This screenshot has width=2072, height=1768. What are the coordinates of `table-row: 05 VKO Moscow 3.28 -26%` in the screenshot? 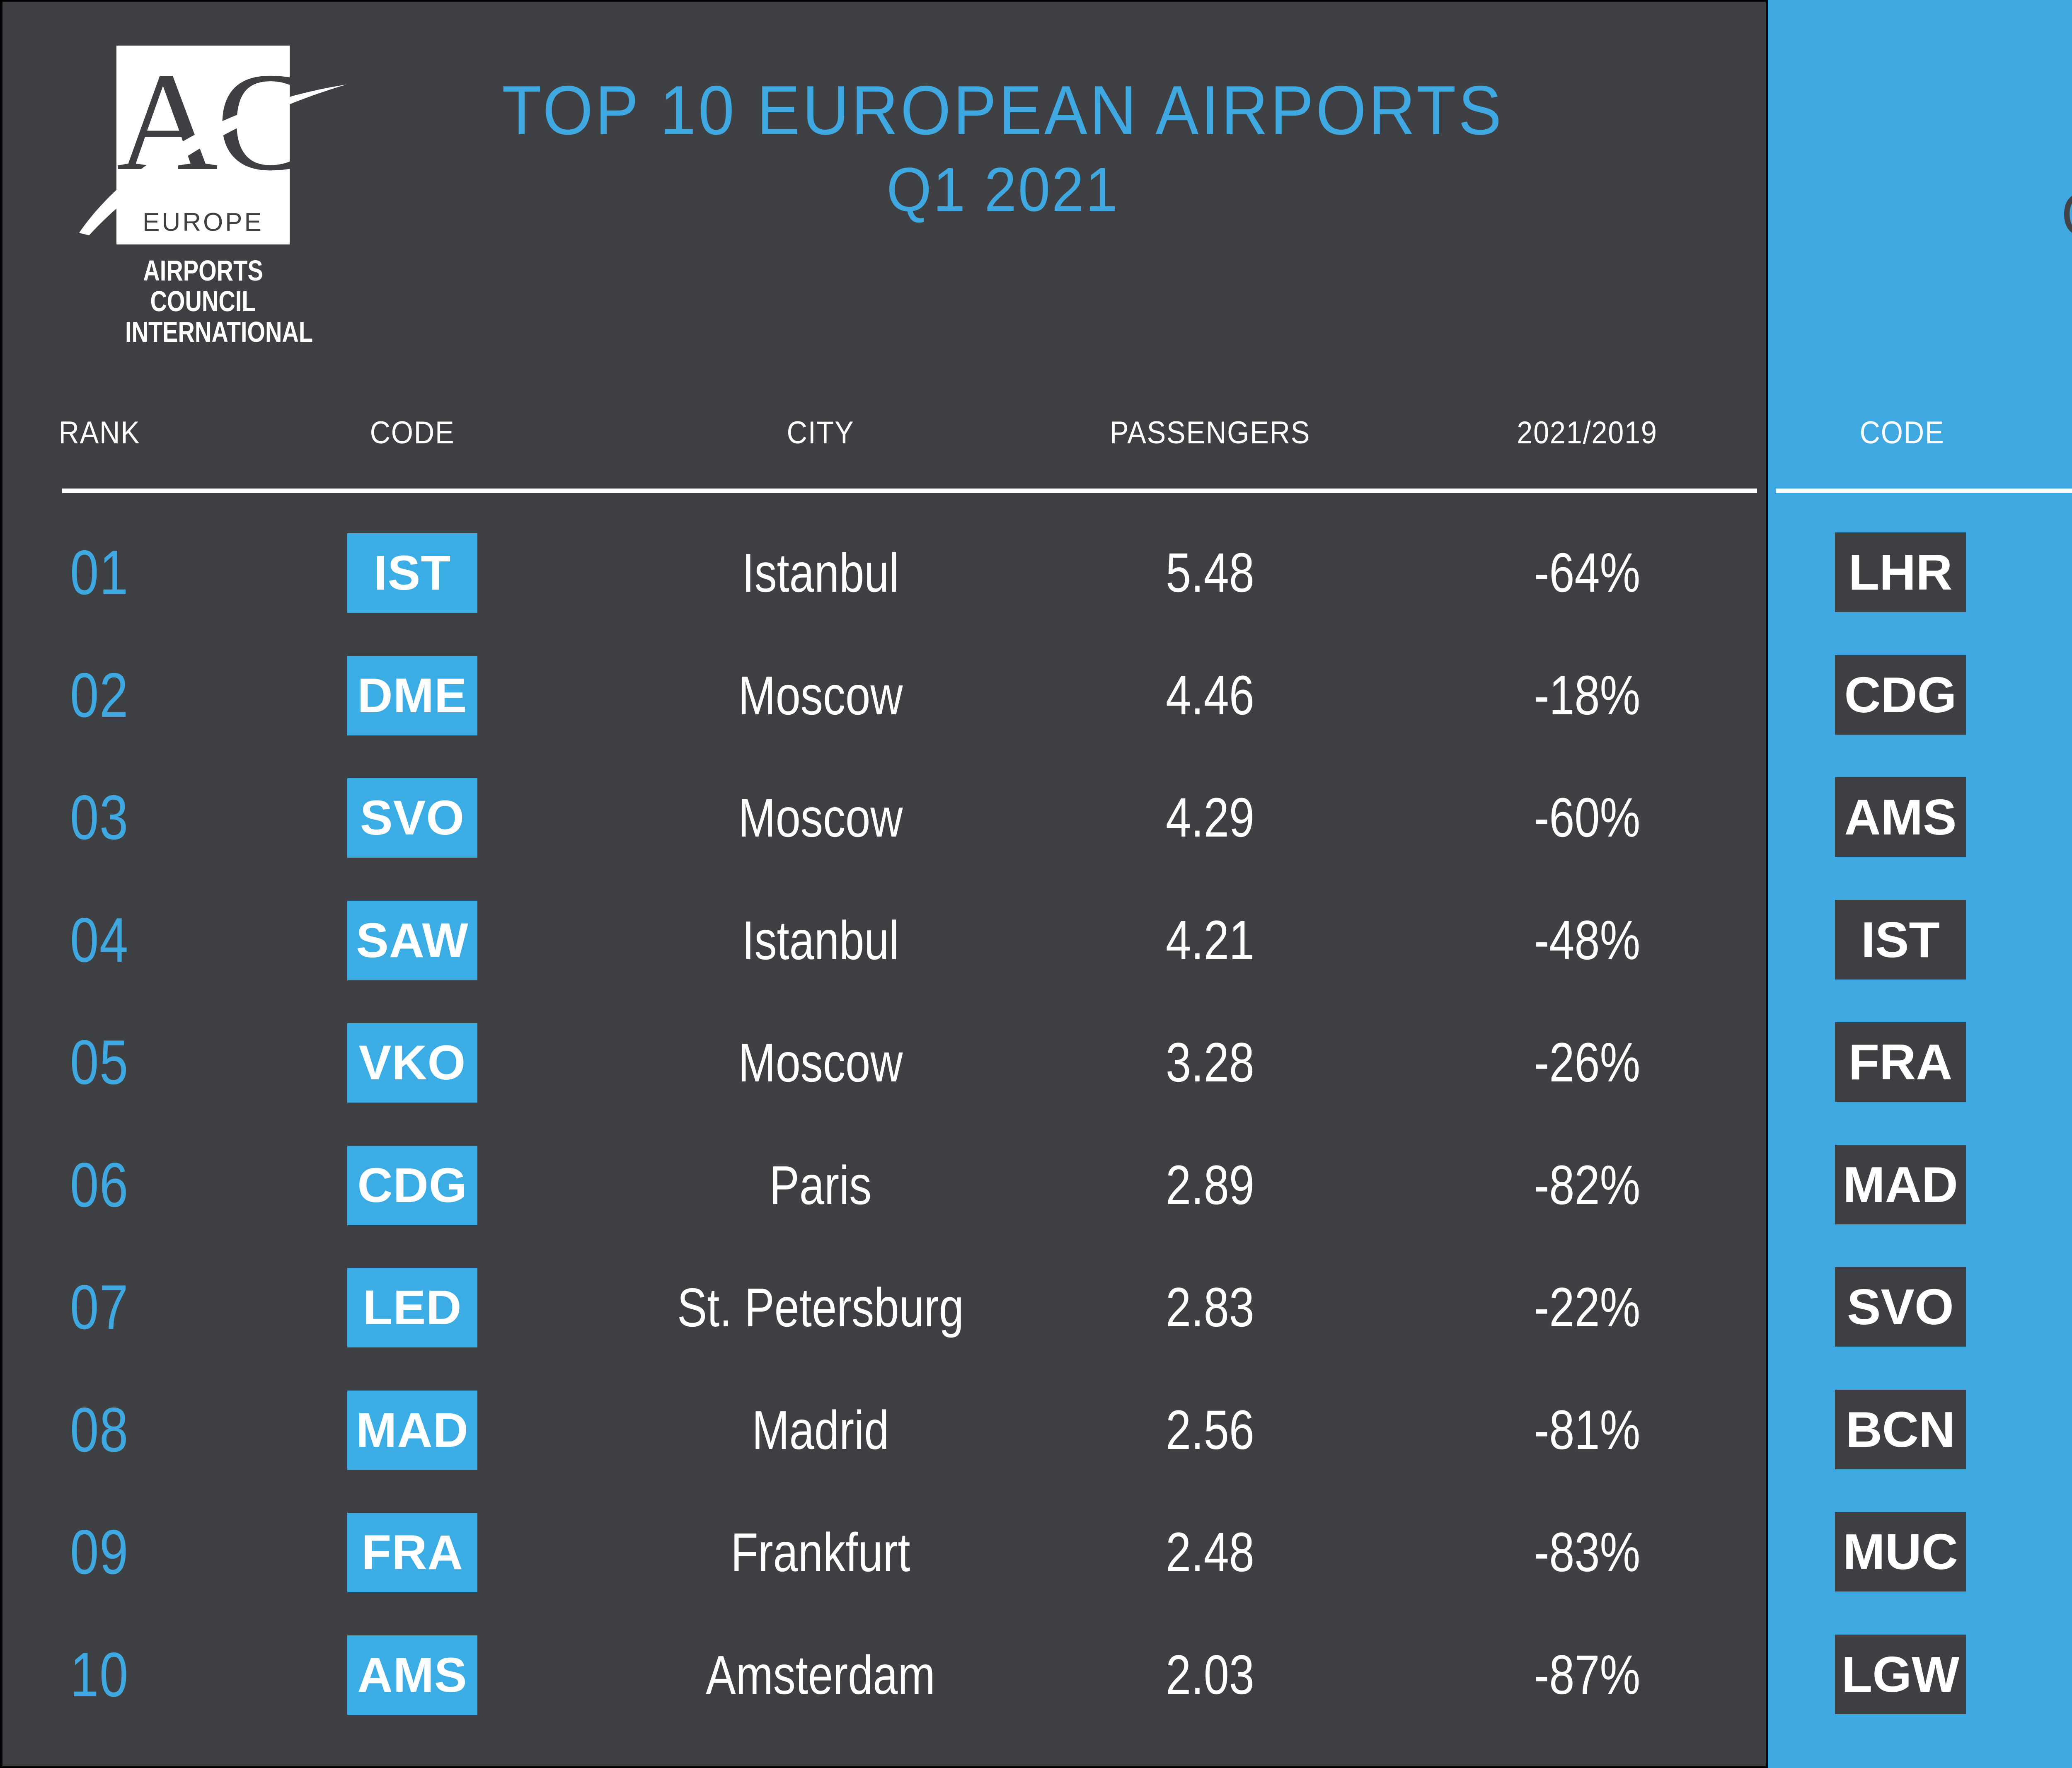 It's located at (883, 1062).